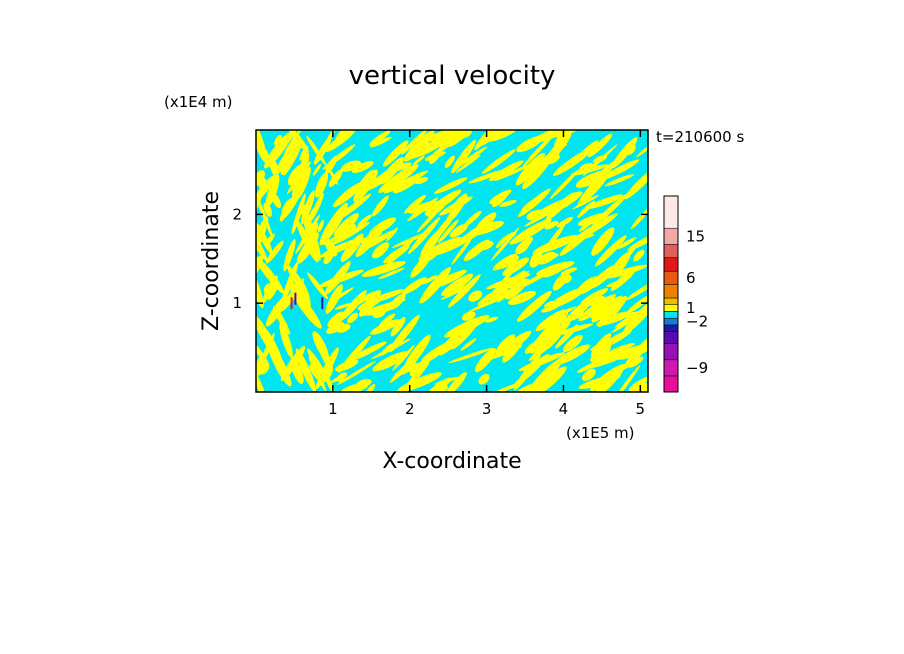 The width and height of the screenshot is (904, 654). I want to click on y-tick-label: 1, so click(237, 303).